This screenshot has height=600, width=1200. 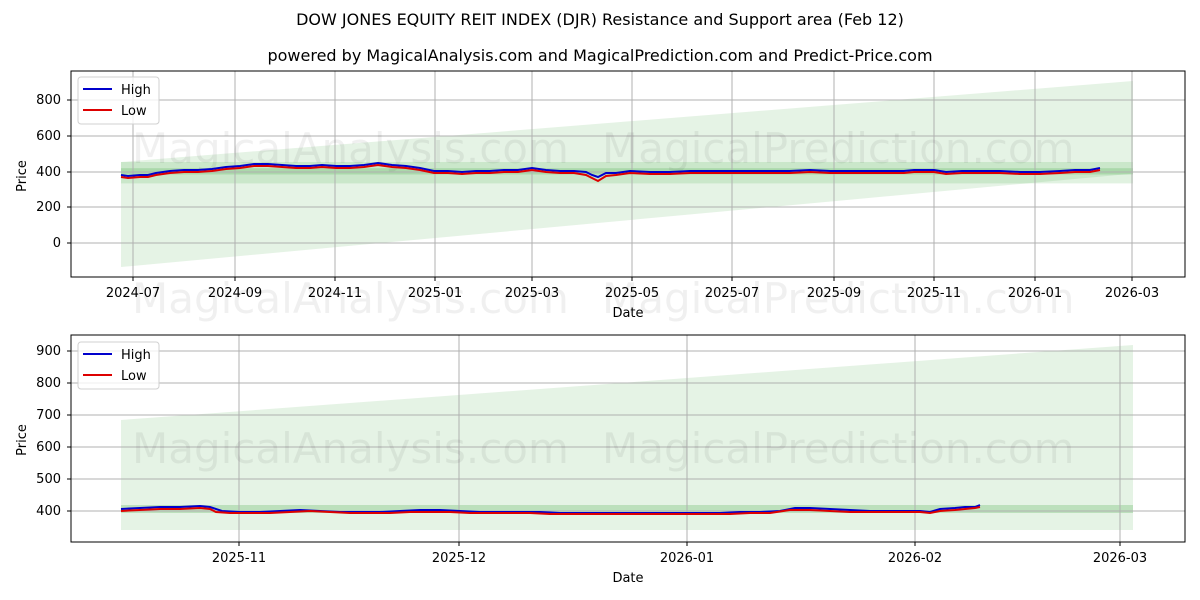 I want to click on svg-text: 200, so click(x=48, y=207).